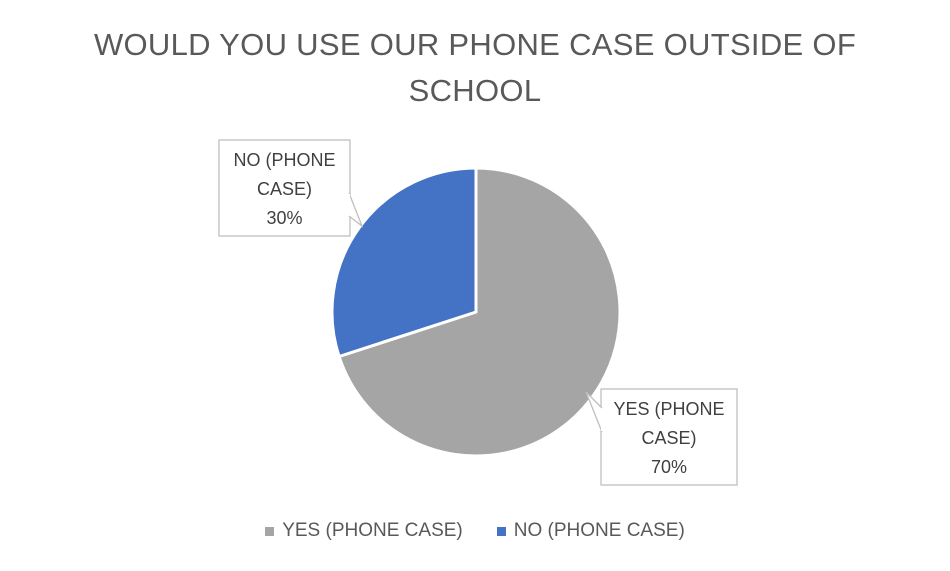 The width and height of the screenshot is (950, 571). Describe the element at coordinates (668, 409) in the screenshot. I see `callout-yes-label-line: YES (PHONE` at that location.